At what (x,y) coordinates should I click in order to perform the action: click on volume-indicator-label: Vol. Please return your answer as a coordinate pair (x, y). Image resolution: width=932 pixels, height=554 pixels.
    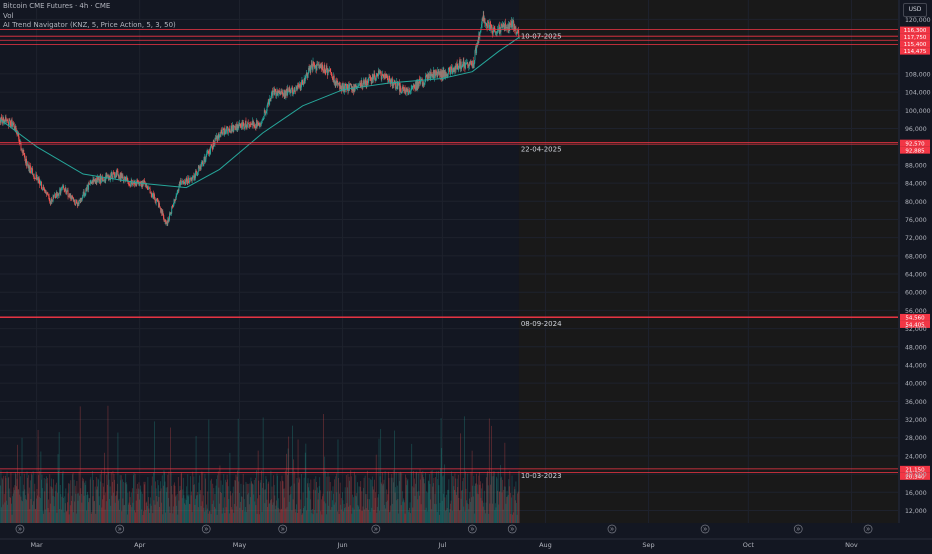
    Looking at the image, I should click on (8, 15).